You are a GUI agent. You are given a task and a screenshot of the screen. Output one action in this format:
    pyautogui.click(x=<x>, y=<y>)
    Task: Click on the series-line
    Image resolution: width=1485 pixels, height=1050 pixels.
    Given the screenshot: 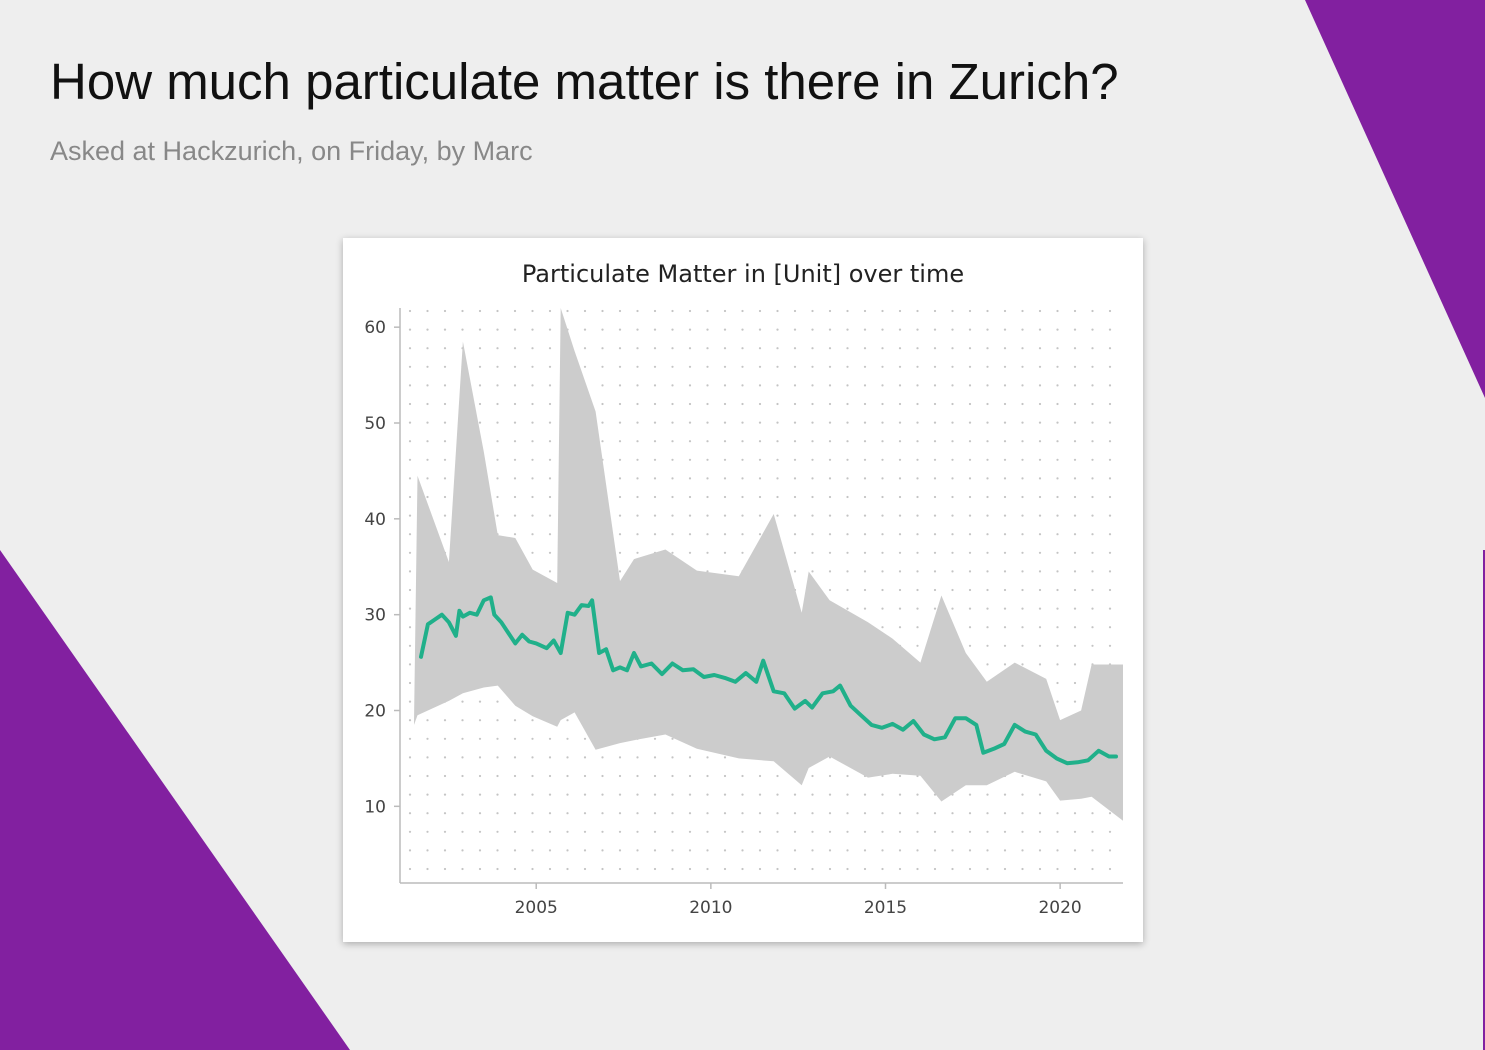 What is the action you would take?
    pyautogui.click(x=768, y=680)
    